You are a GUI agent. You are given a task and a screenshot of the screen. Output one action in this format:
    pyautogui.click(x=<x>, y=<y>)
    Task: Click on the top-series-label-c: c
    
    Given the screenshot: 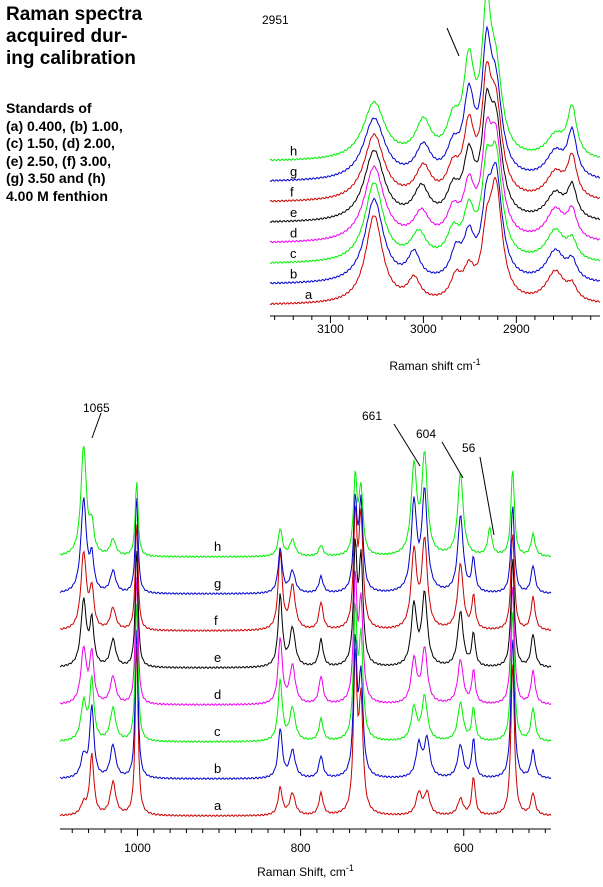 What is the action you would take?
    pyautogui.click(x=293, y=253)
    